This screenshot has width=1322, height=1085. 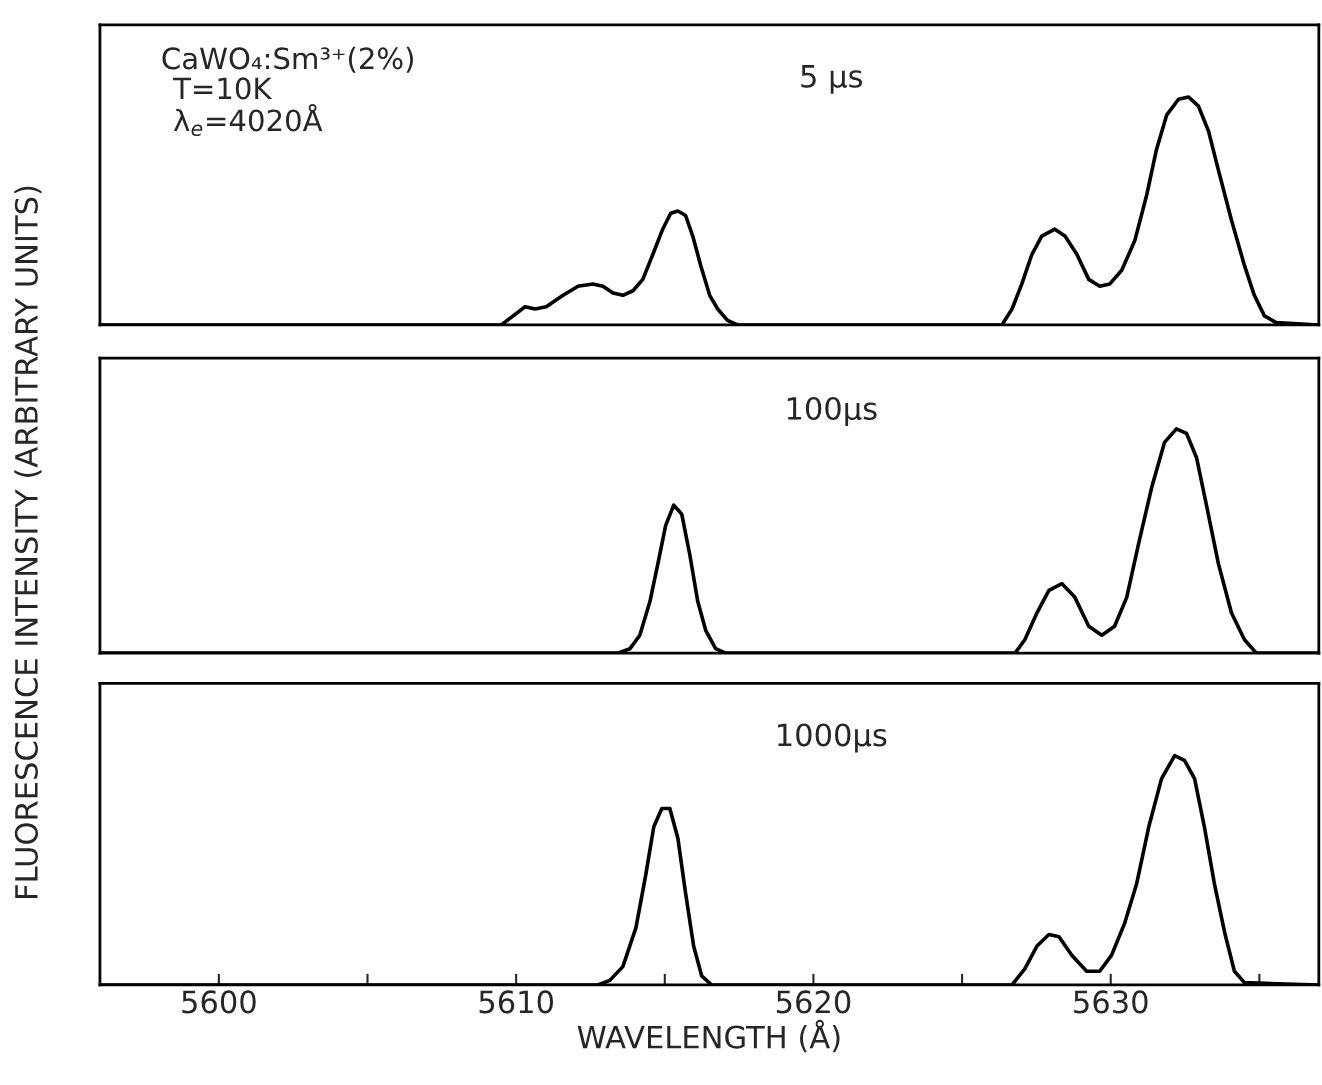 I want to click on text: 100μs, so click(x=832, y=411).